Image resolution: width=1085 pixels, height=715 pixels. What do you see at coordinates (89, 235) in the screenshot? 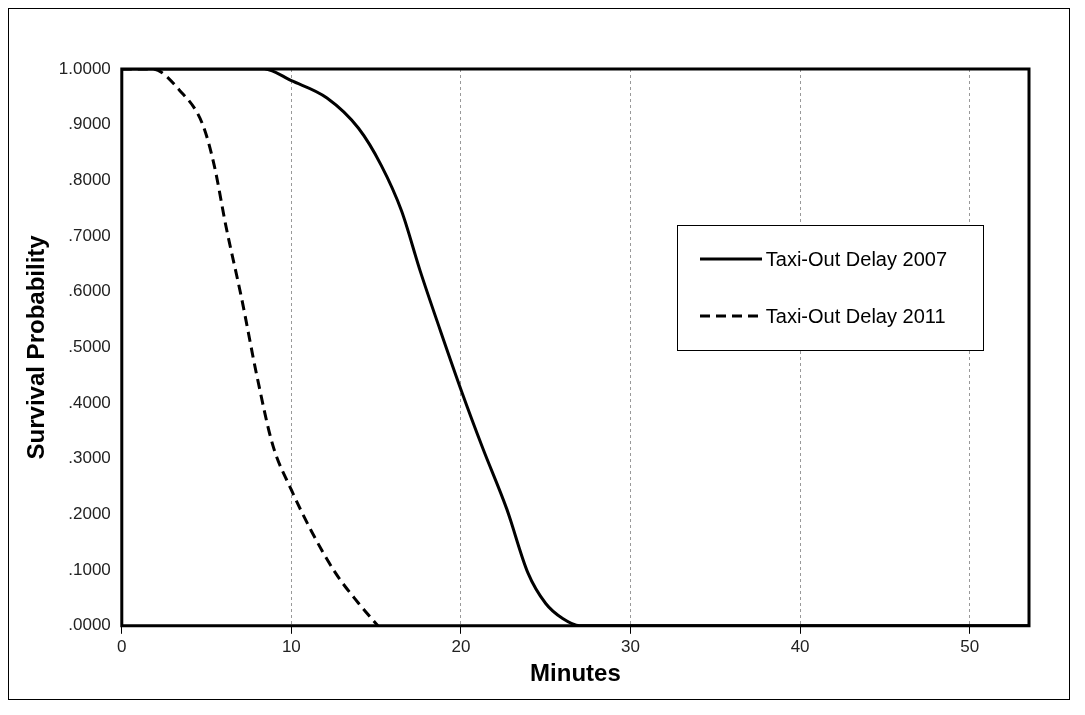
I see `y-tick-label: .7000` at bounding box center [89, 235].